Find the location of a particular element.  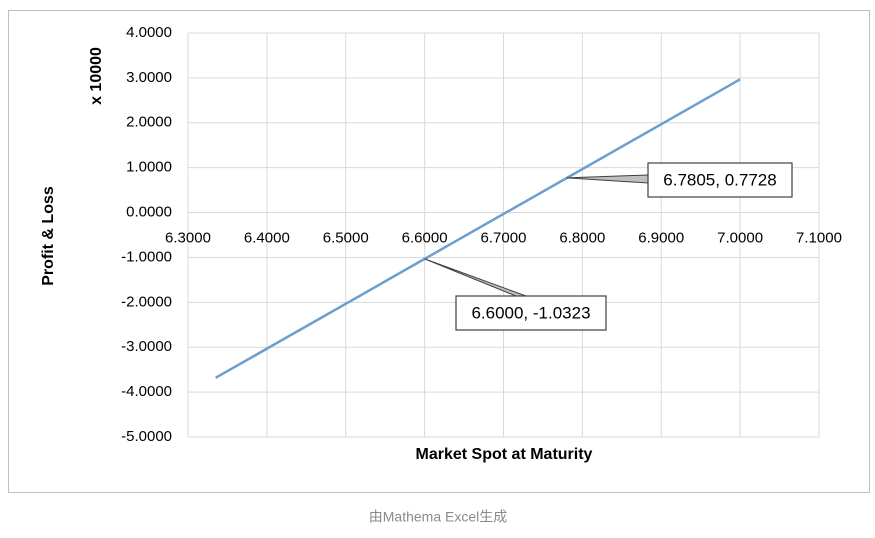

x-tick-label: 6.8000 is located at coordinates (582, 238).